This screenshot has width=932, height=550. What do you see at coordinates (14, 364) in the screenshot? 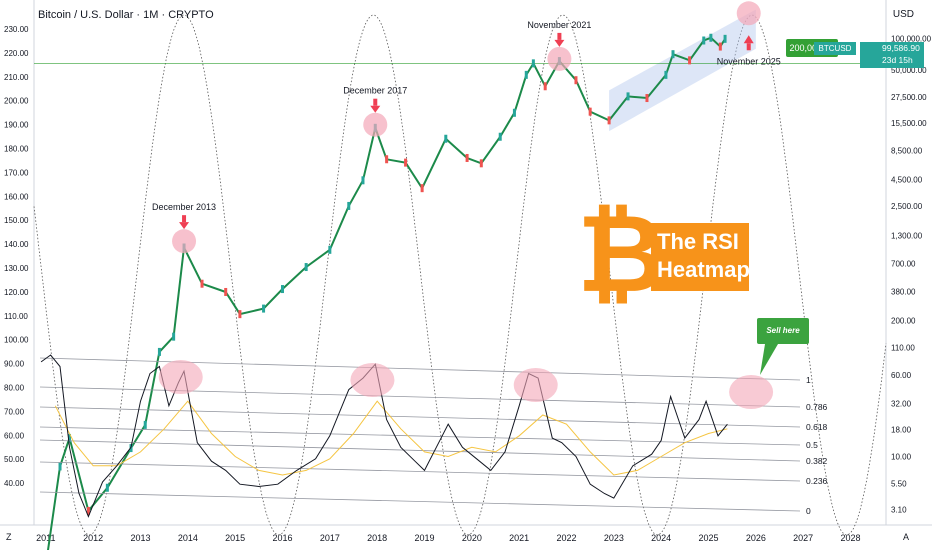
I see `left-tick-label: 90.00` at bounding box center [14, 364].